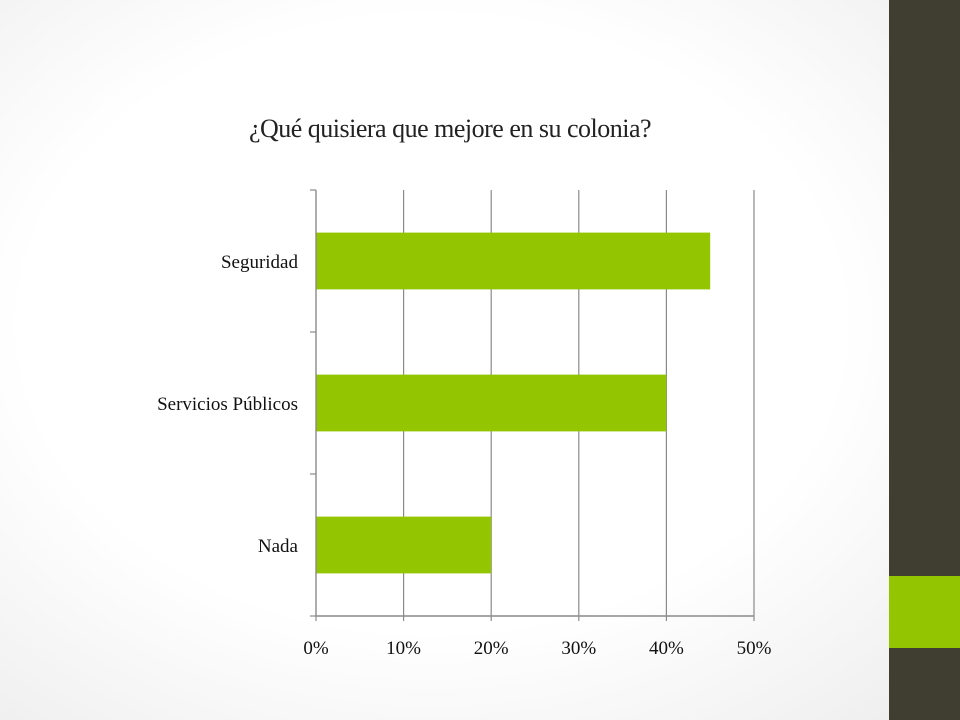  I want to click on x-tick-label: 50%, so click(754, 648).